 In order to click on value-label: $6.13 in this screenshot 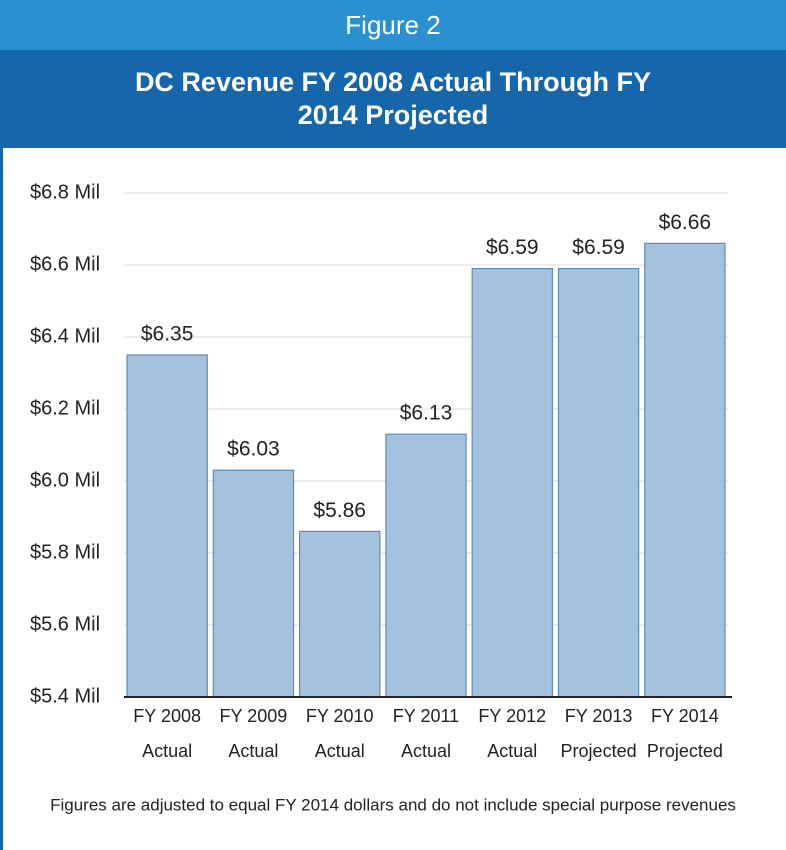, I will do `click(426, 413)`.